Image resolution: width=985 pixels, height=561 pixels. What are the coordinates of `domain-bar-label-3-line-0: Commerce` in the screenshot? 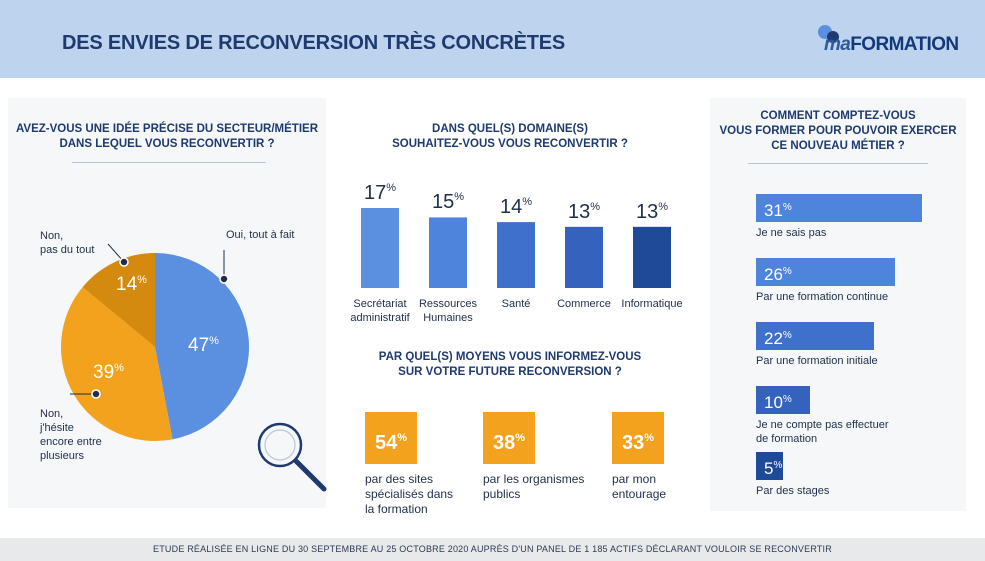 It's located at (584, 304).